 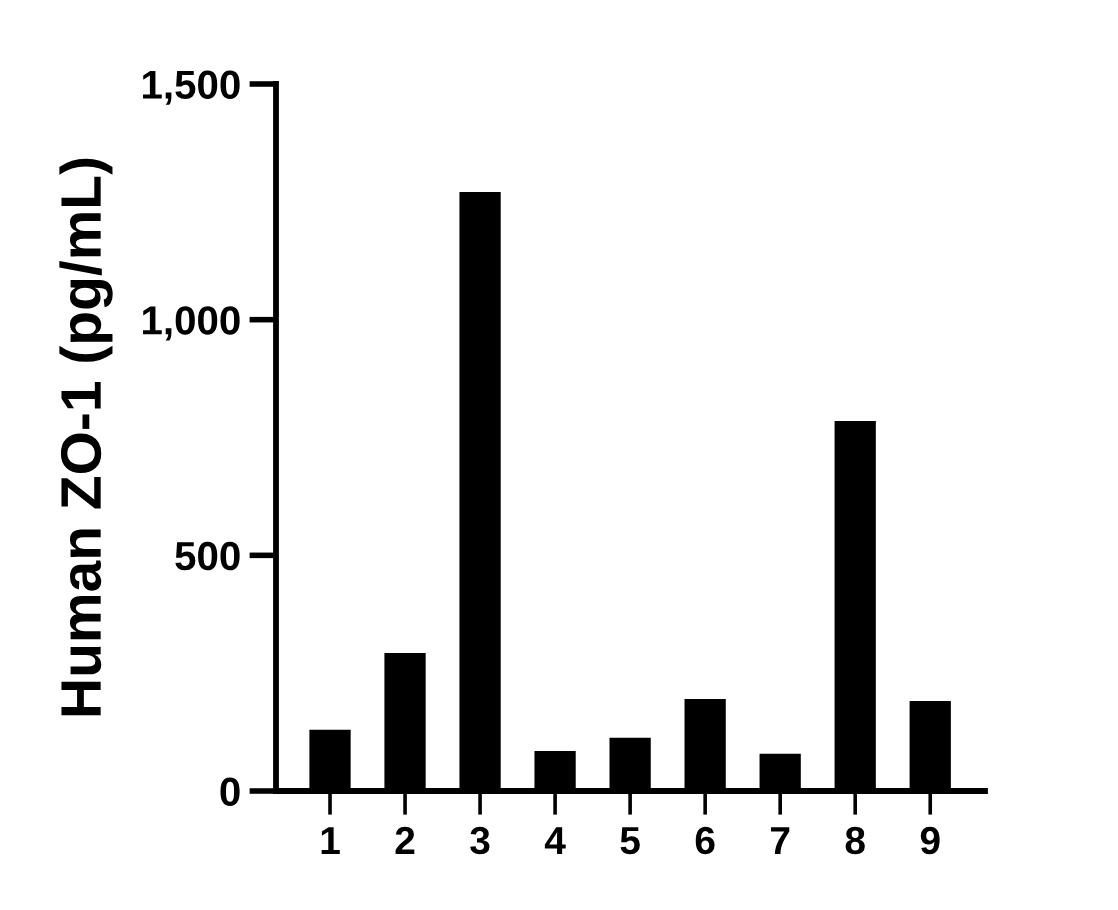 I want to click on x-tick-label: 9, so click(x=930, y=840).